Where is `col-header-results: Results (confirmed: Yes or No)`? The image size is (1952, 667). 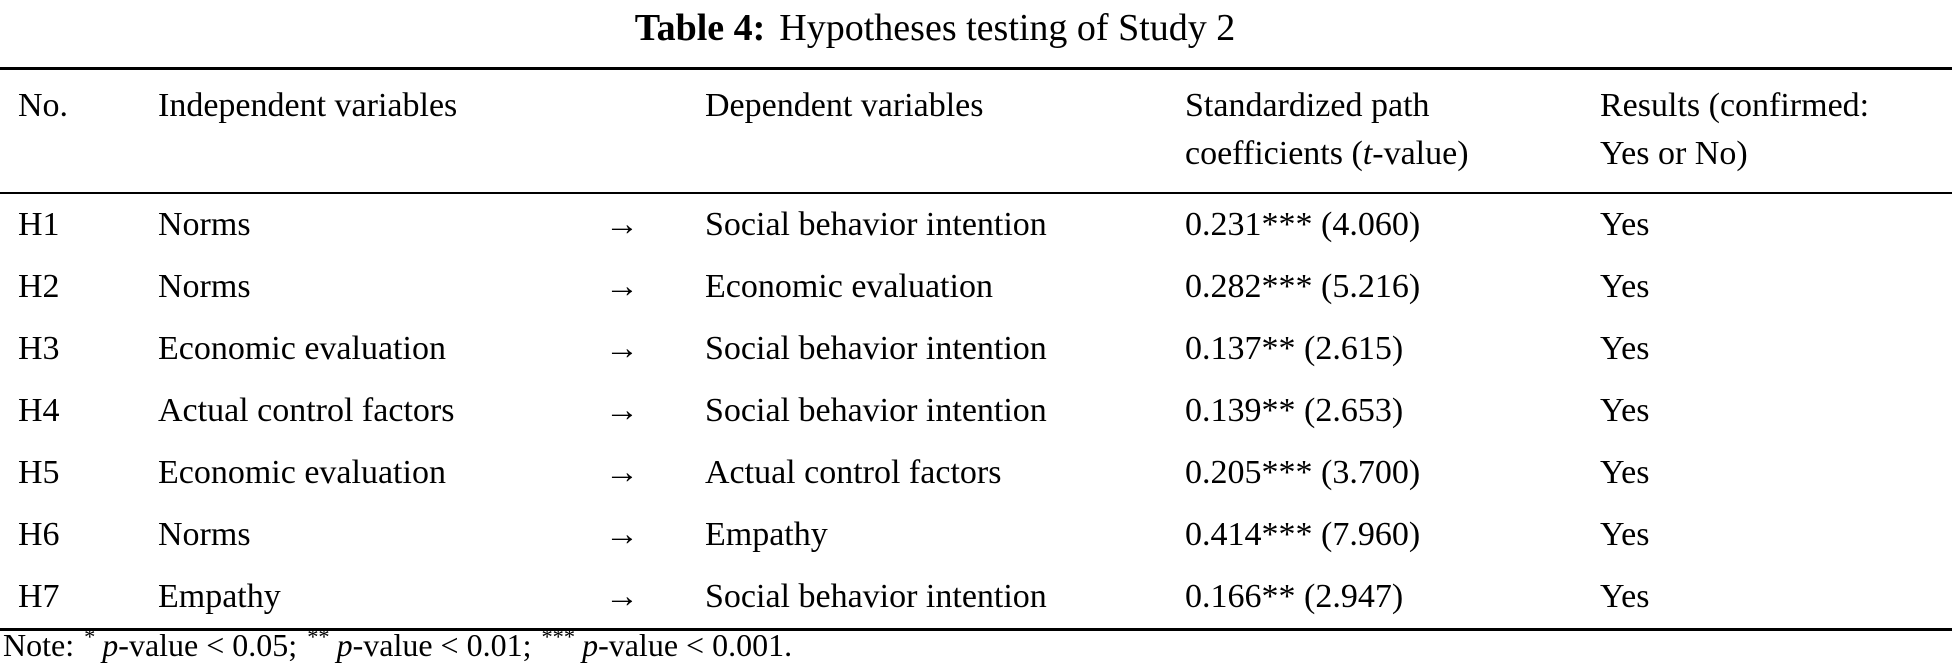 col-header-results: Results (confirmed: Yes or No) is located at coordinates (1776, 131).